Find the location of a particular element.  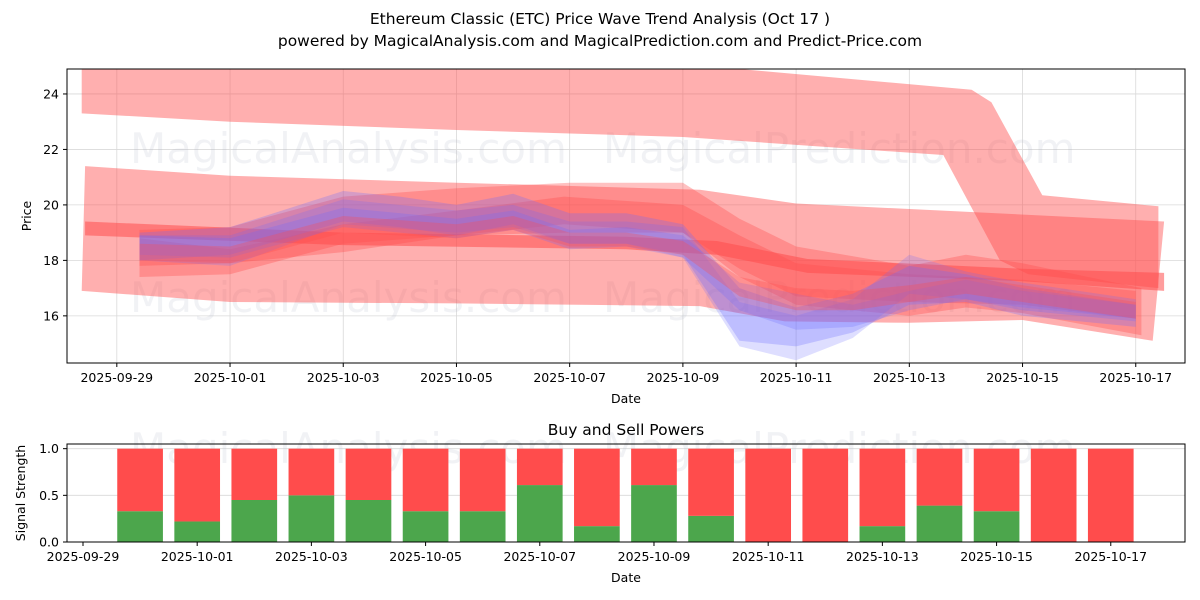

price-y-axis-label: Price is located at coordinates (26, 215).